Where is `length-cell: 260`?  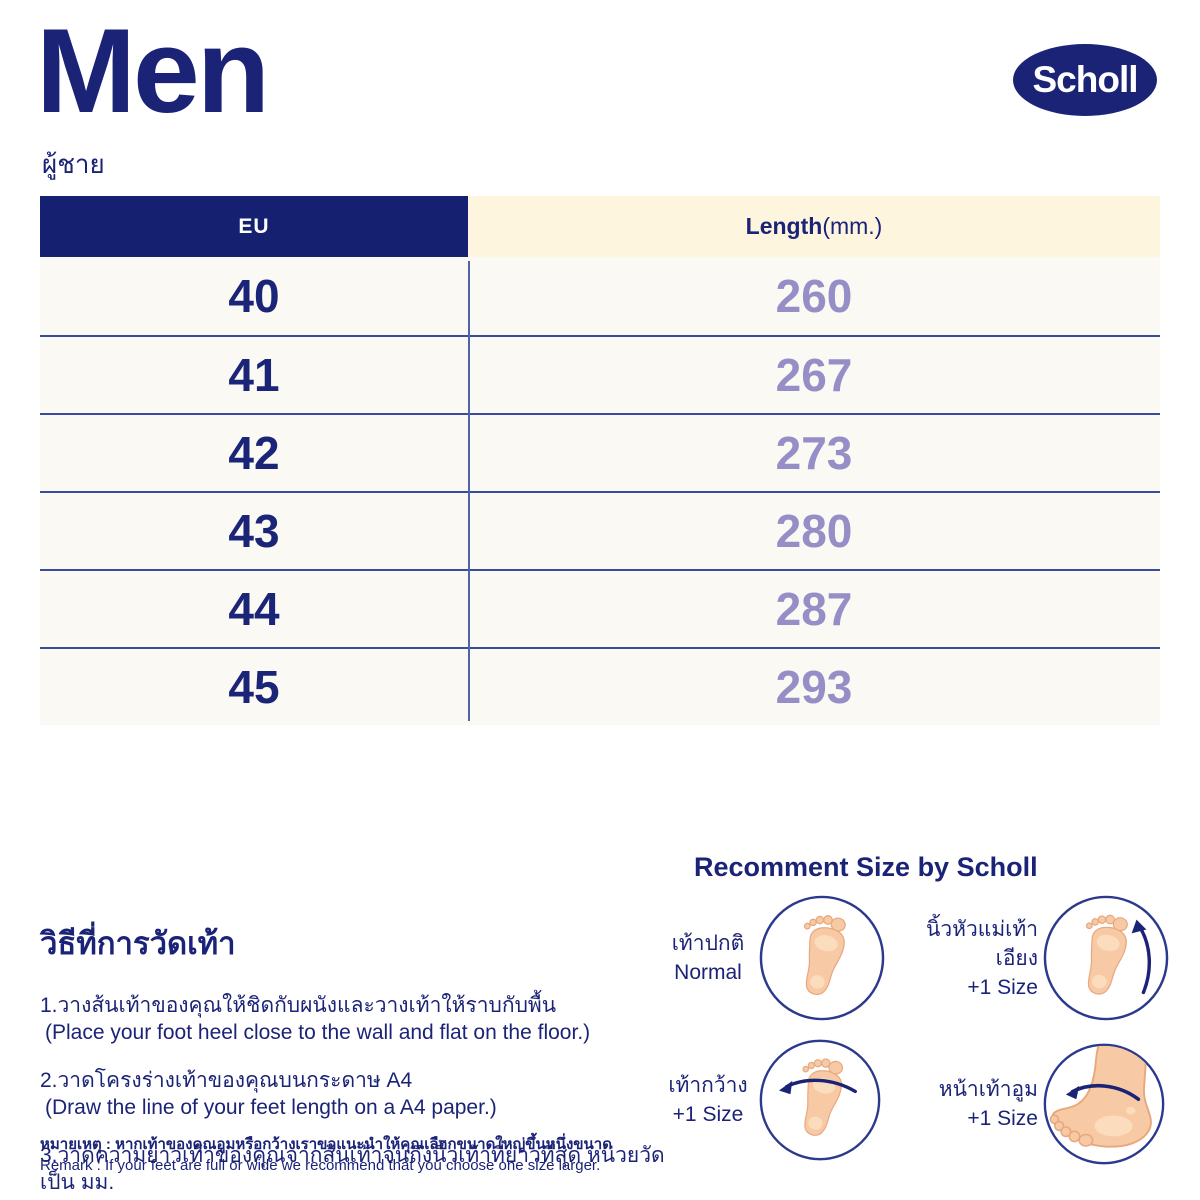 length-cell: 260 is located at coordinates (814, 296).